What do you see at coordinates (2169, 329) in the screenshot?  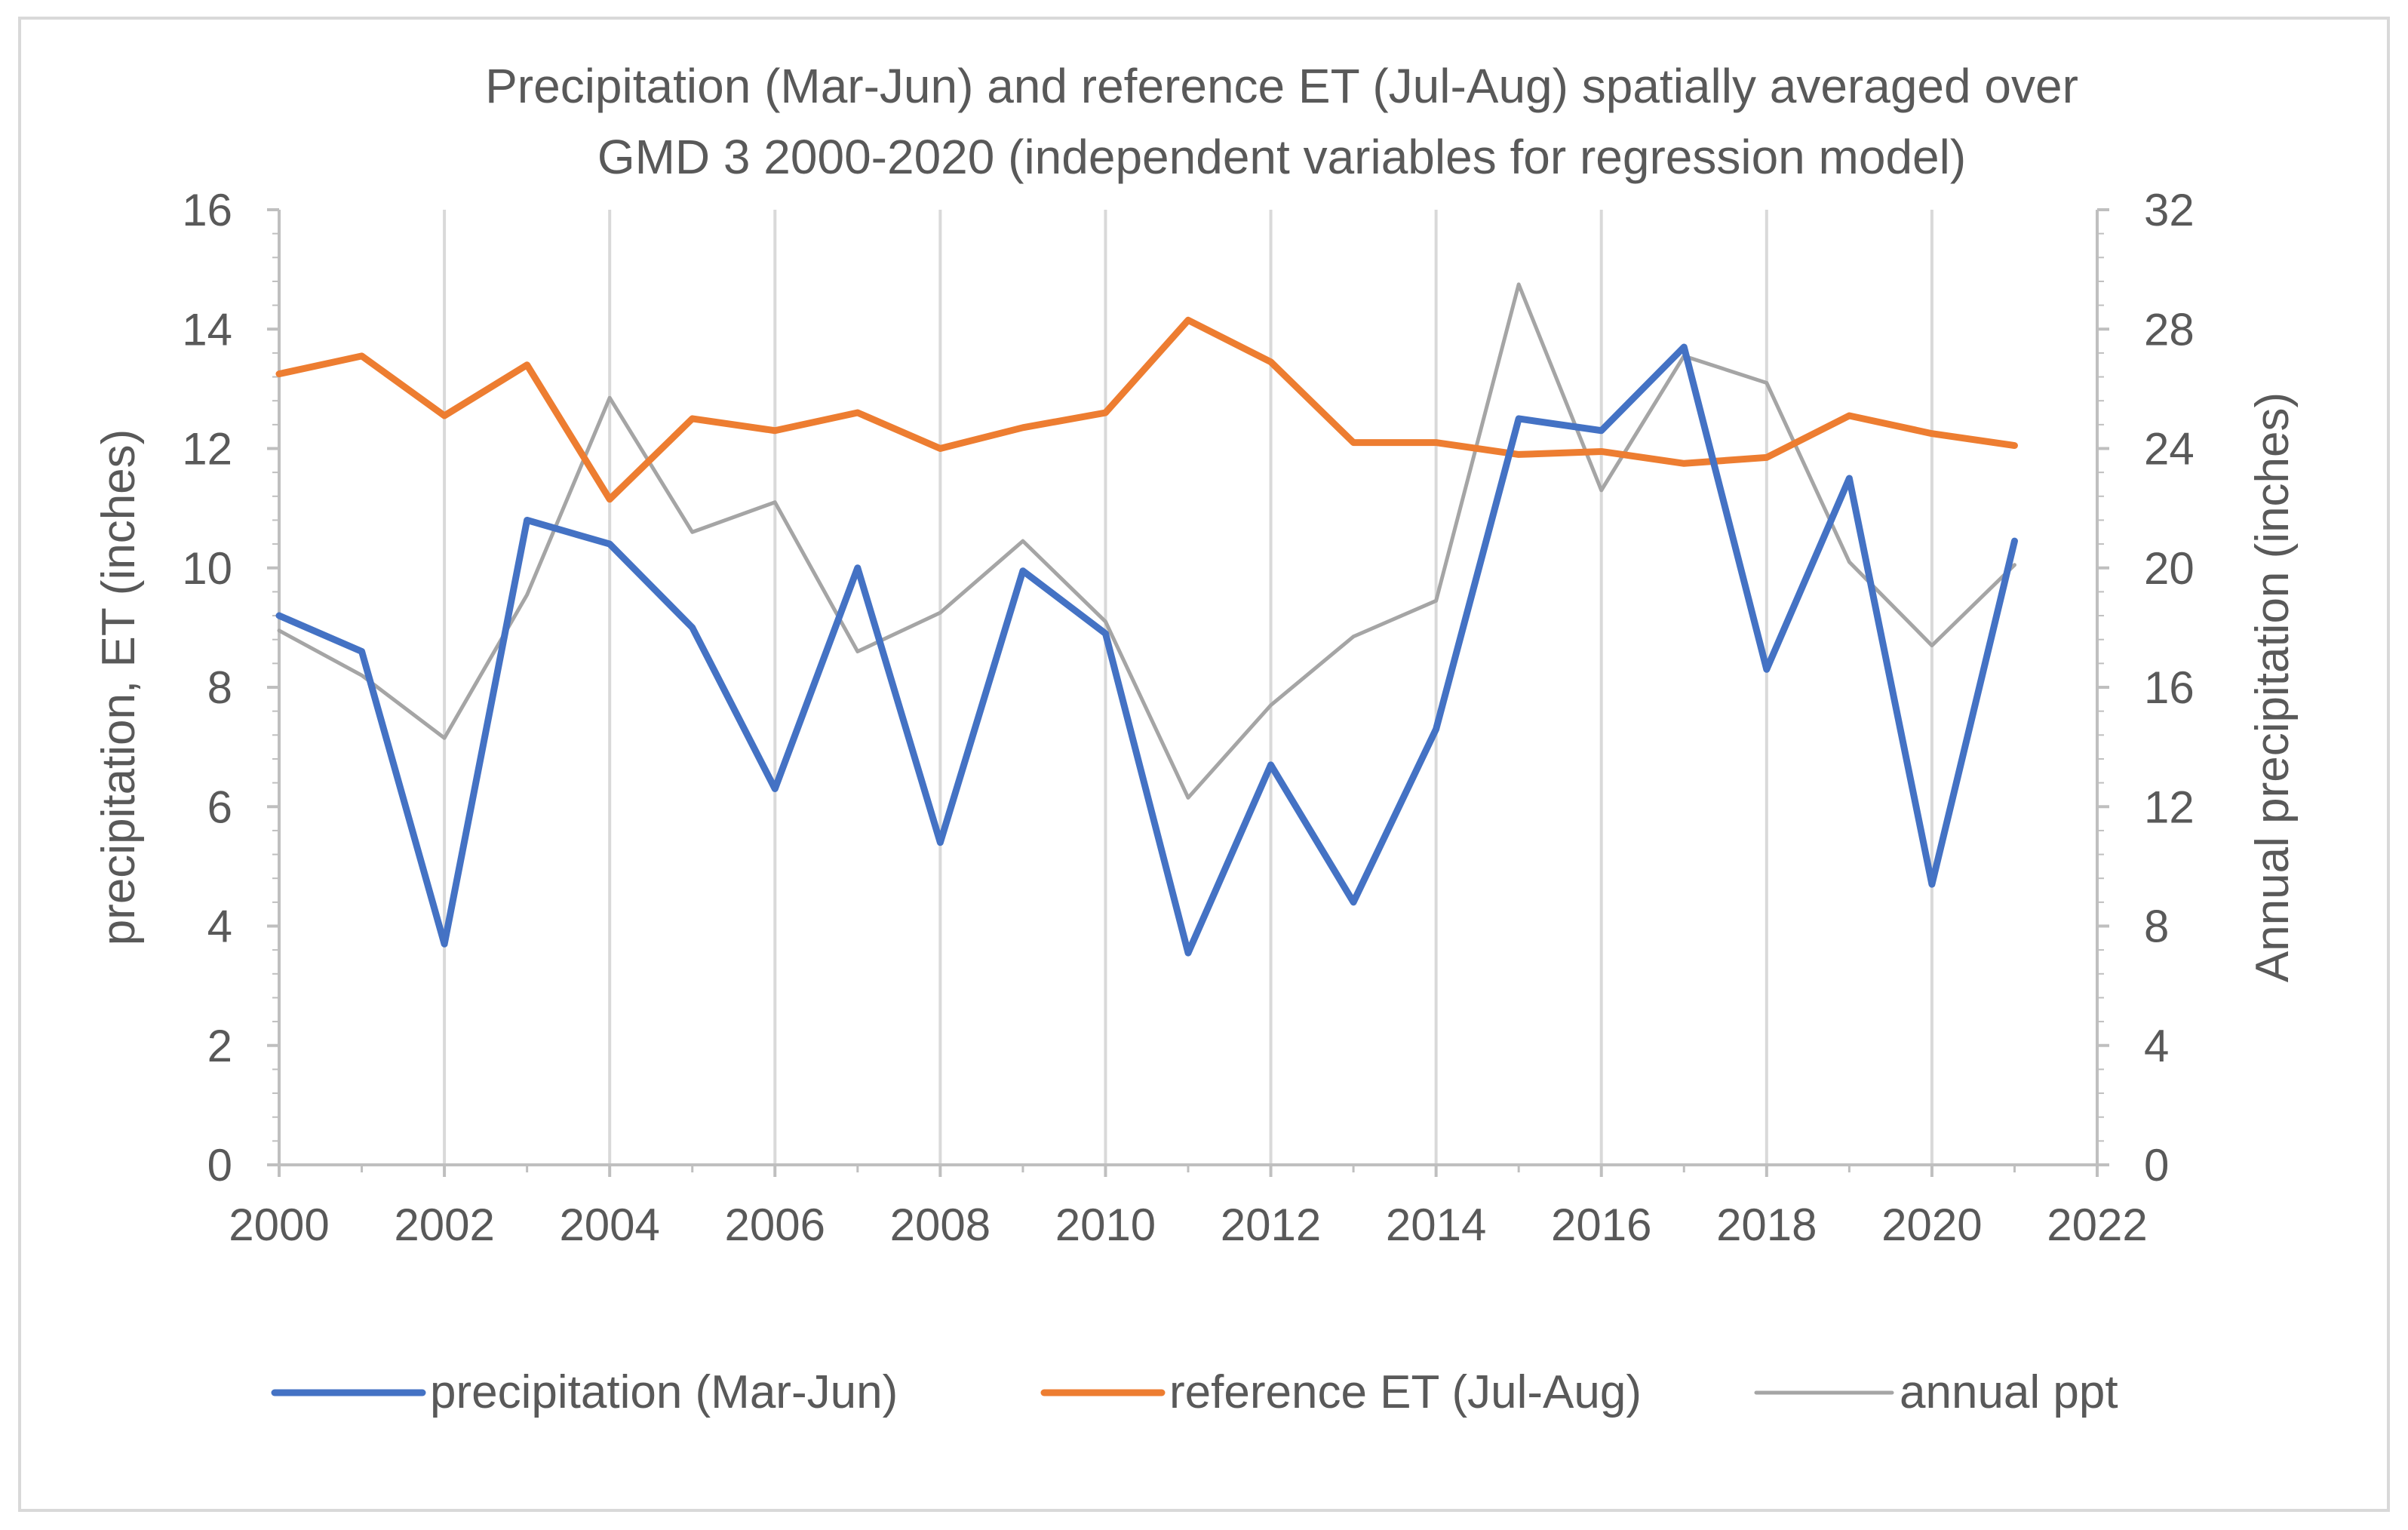 I see `y2-tick-label: 28` at bounding box center [2169, 329].